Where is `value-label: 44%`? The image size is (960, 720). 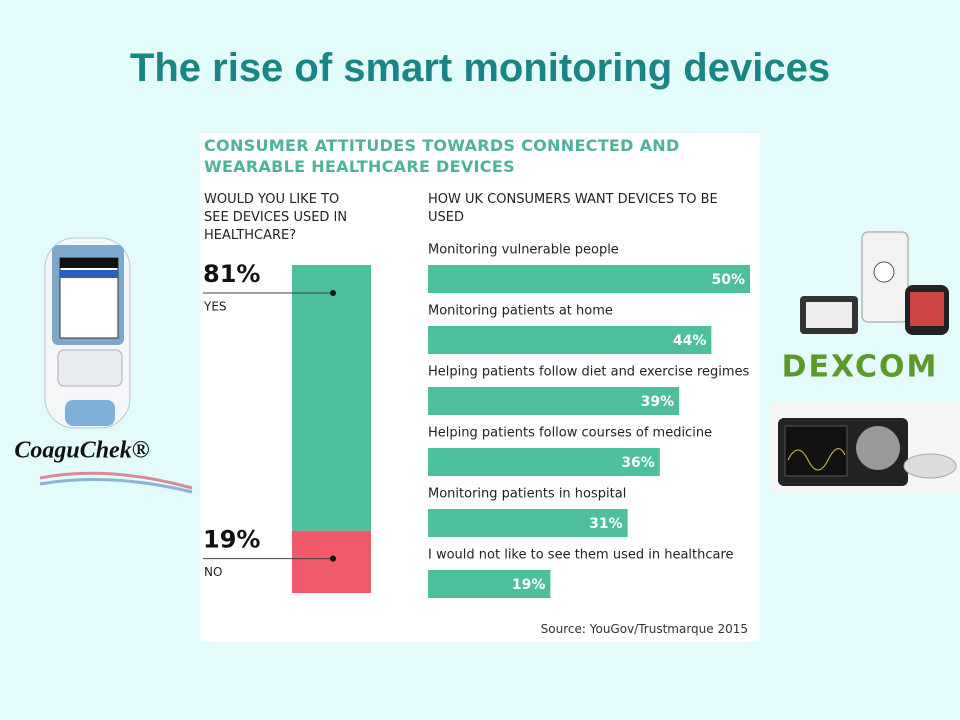 value-label: 44% is located at coordinates (690, 341).